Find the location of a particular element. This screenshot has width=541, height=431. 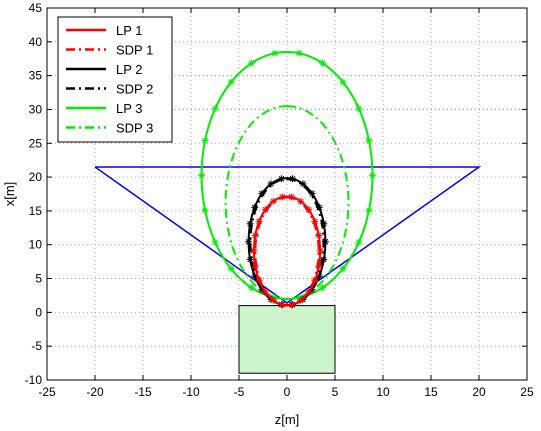

x-tick-label: -25 is located at coordinates (47, 392).